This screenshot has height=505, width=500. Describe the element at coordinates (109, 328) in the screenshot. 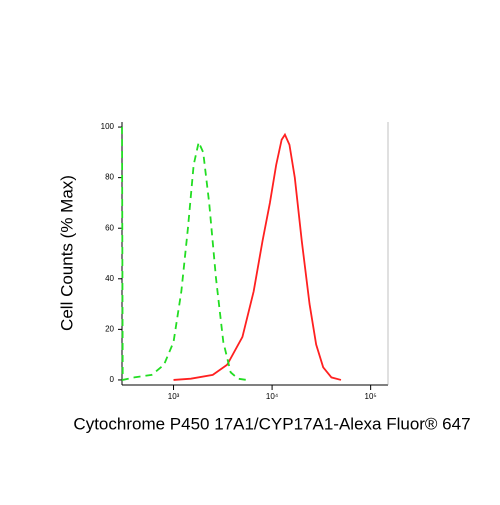

I see `y-tick-label: 20` at that location.